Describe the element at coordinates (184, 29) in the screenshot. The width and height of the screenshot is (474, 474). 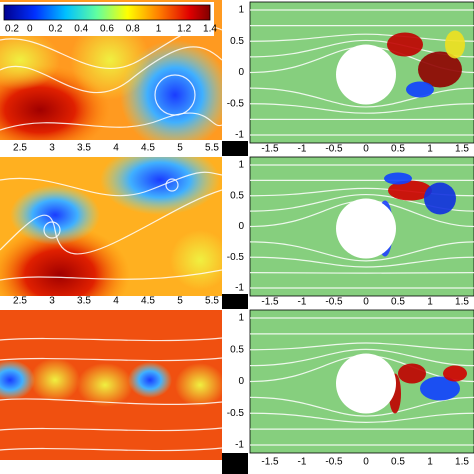
I see `colorbar-label: 1.2` at that location.